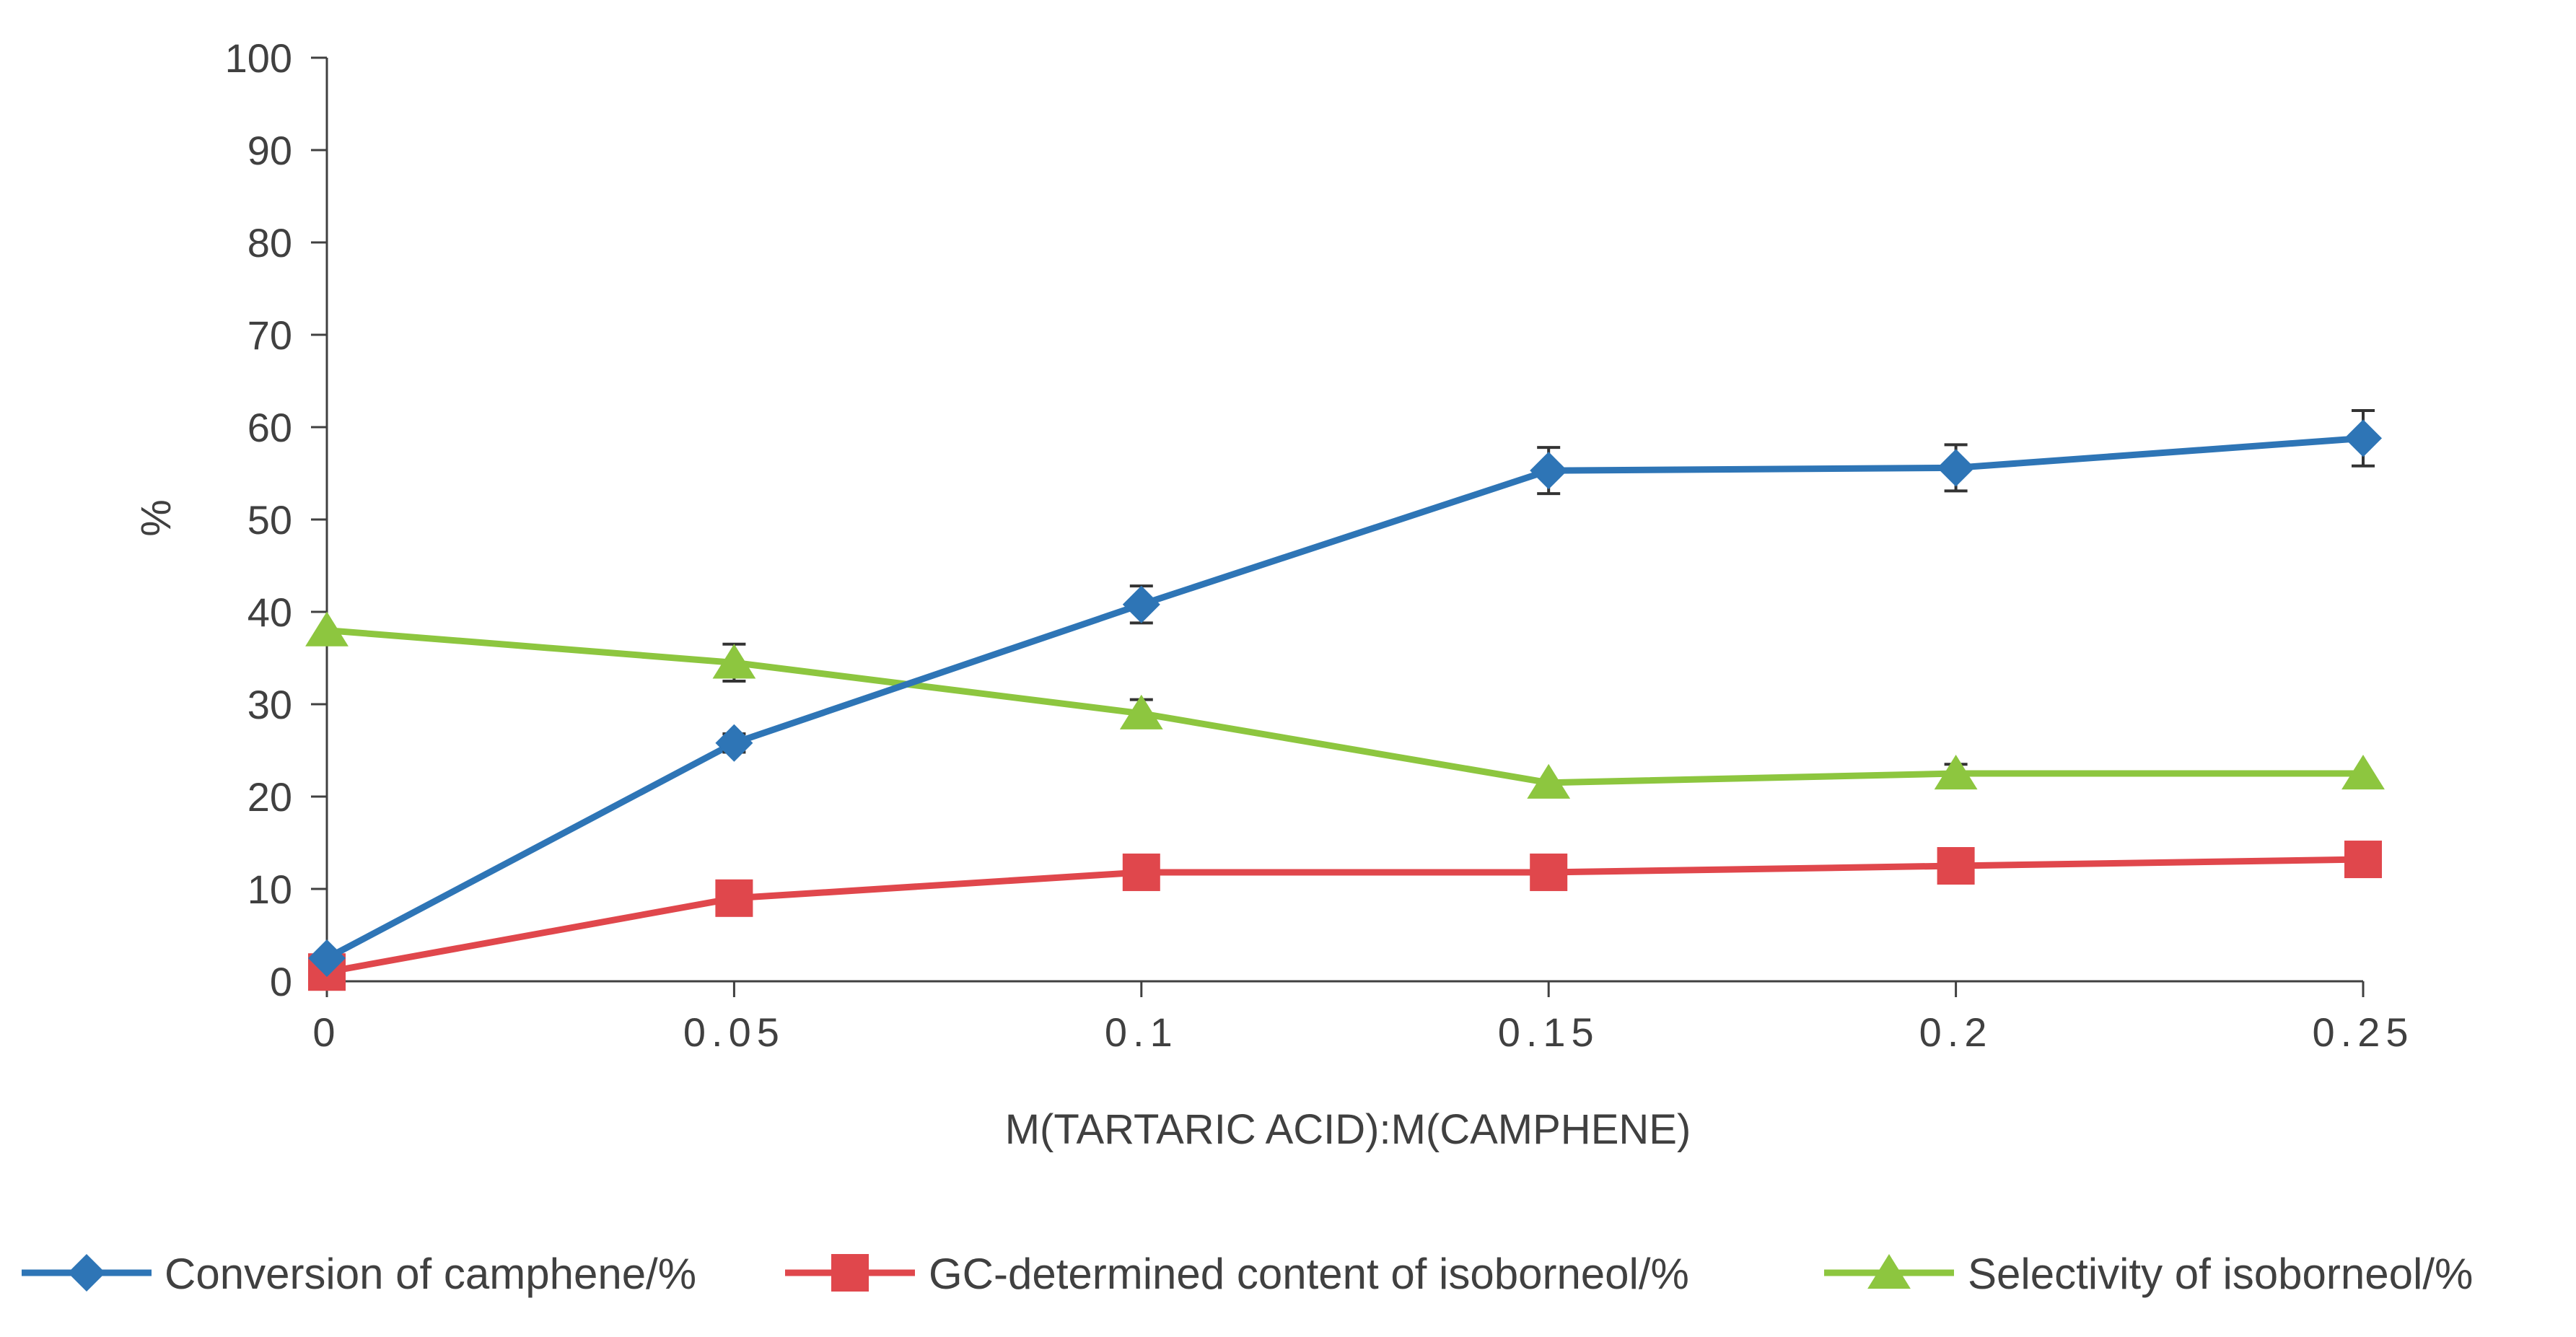  I want to click on x-tick-label: 0.2, so click(1956, 1032).